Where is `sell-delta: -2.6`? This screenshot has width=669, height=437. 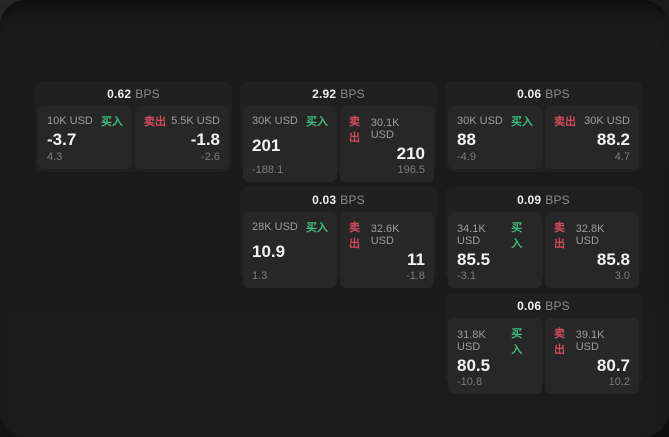 sell-delta: -2.6 is located at coordinates (210, 157).